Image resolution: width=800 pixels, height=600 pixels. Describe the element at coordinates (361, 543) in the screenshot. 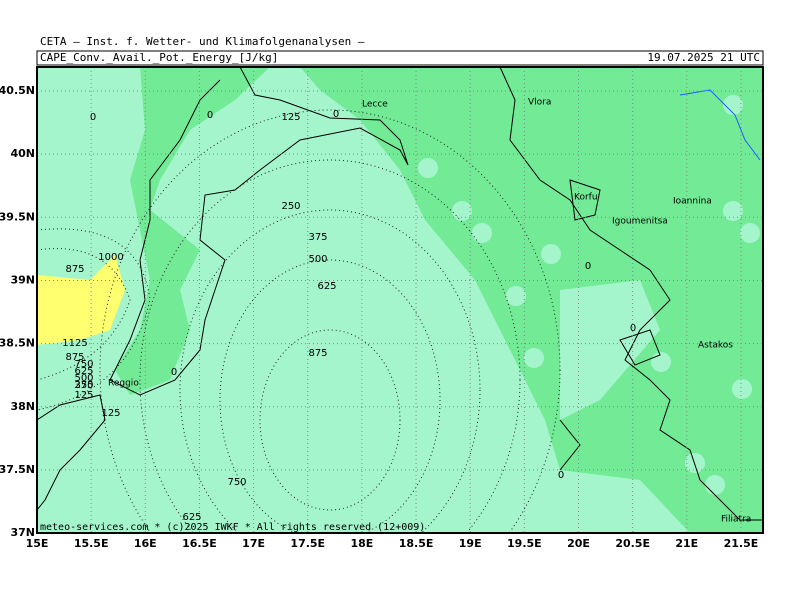

I see `lon-tick-label: 18E` at that location.